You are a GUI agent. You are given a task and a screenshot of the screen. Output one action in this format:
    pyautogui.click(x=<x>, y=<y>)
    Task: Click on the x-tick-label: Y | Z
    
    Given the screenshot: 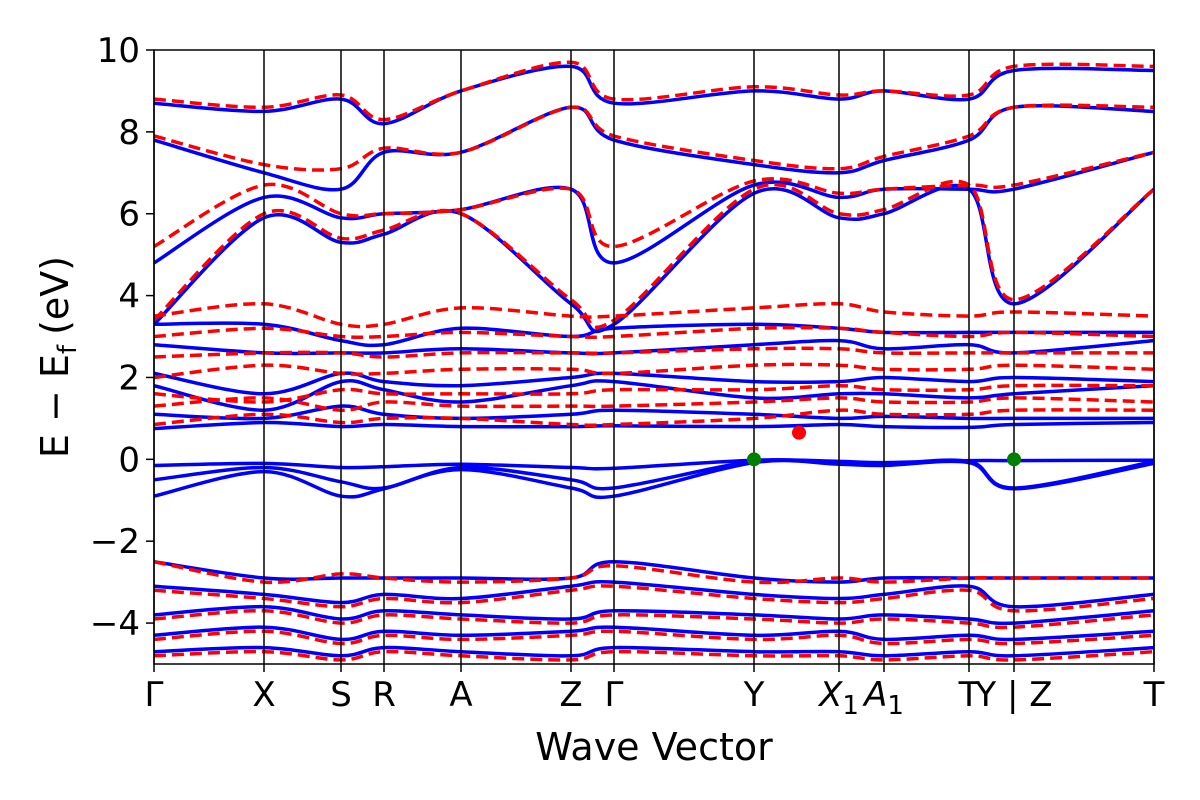 What is the action you would take?
    pyautogui.click(x=1013, y=695)
    